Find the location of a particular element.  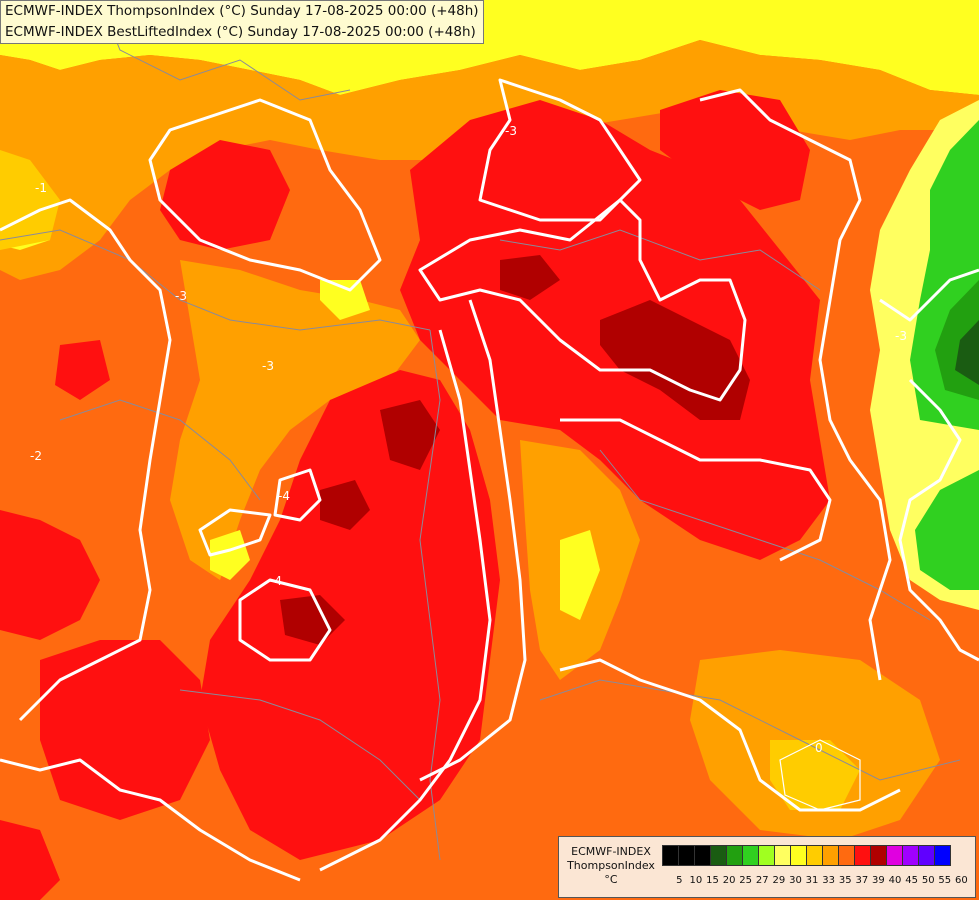

field-darkred-south2 is located at coordinates (345, 505).